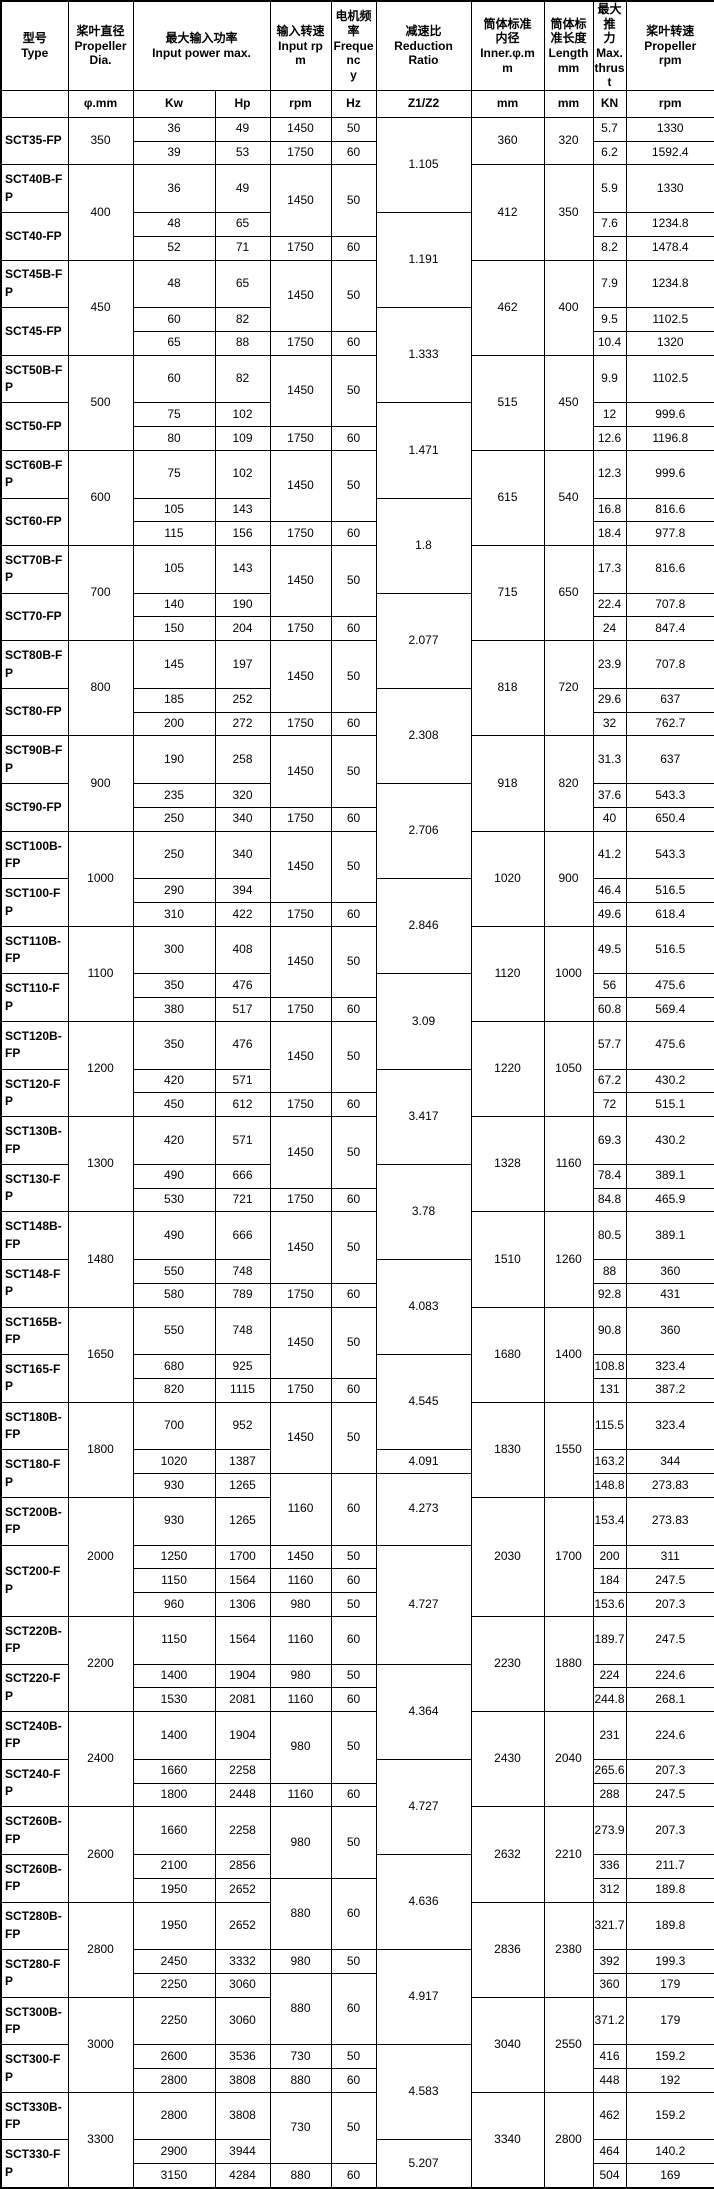  I want to click on thrust-cell: 265.6, so click(609, 1771).